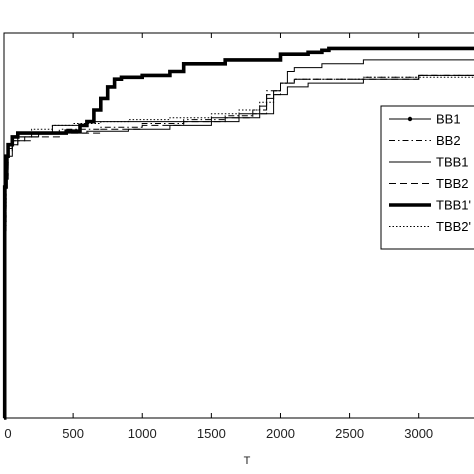 The width and height of the screenshot is (474, 474). I want to click on legend-box, so click(427, 177).